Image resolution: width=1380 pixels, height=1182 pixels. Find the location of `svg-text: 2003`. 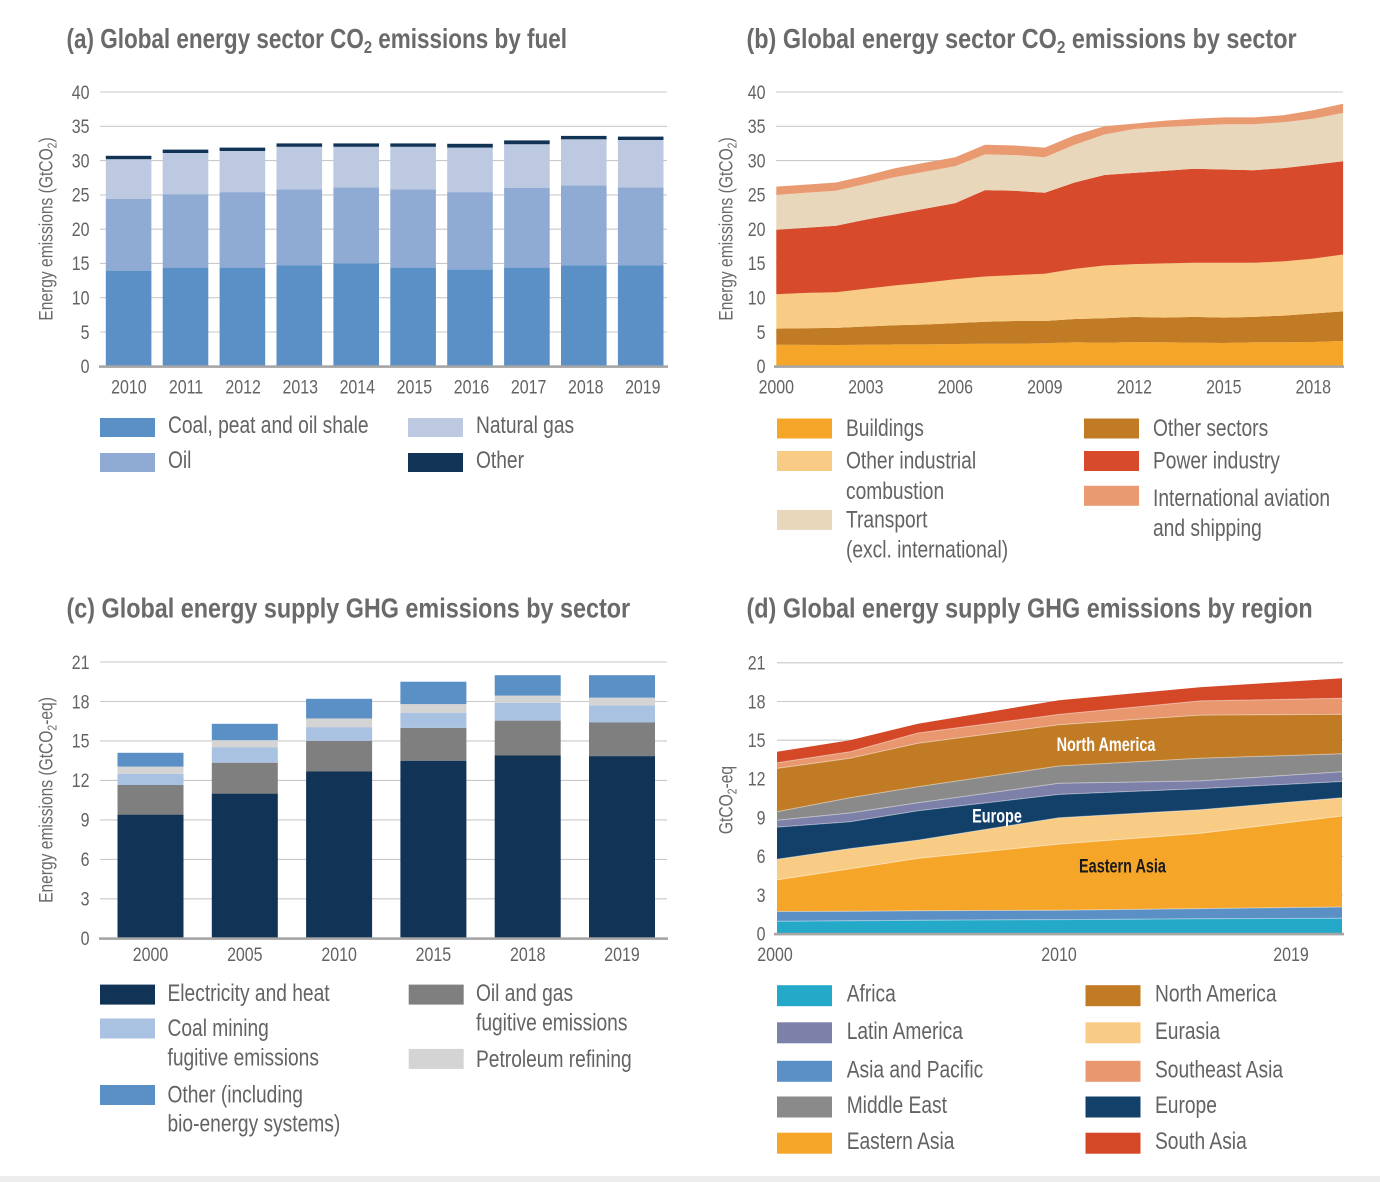

svg-text: 2003 is located at coordinates (865, 387).